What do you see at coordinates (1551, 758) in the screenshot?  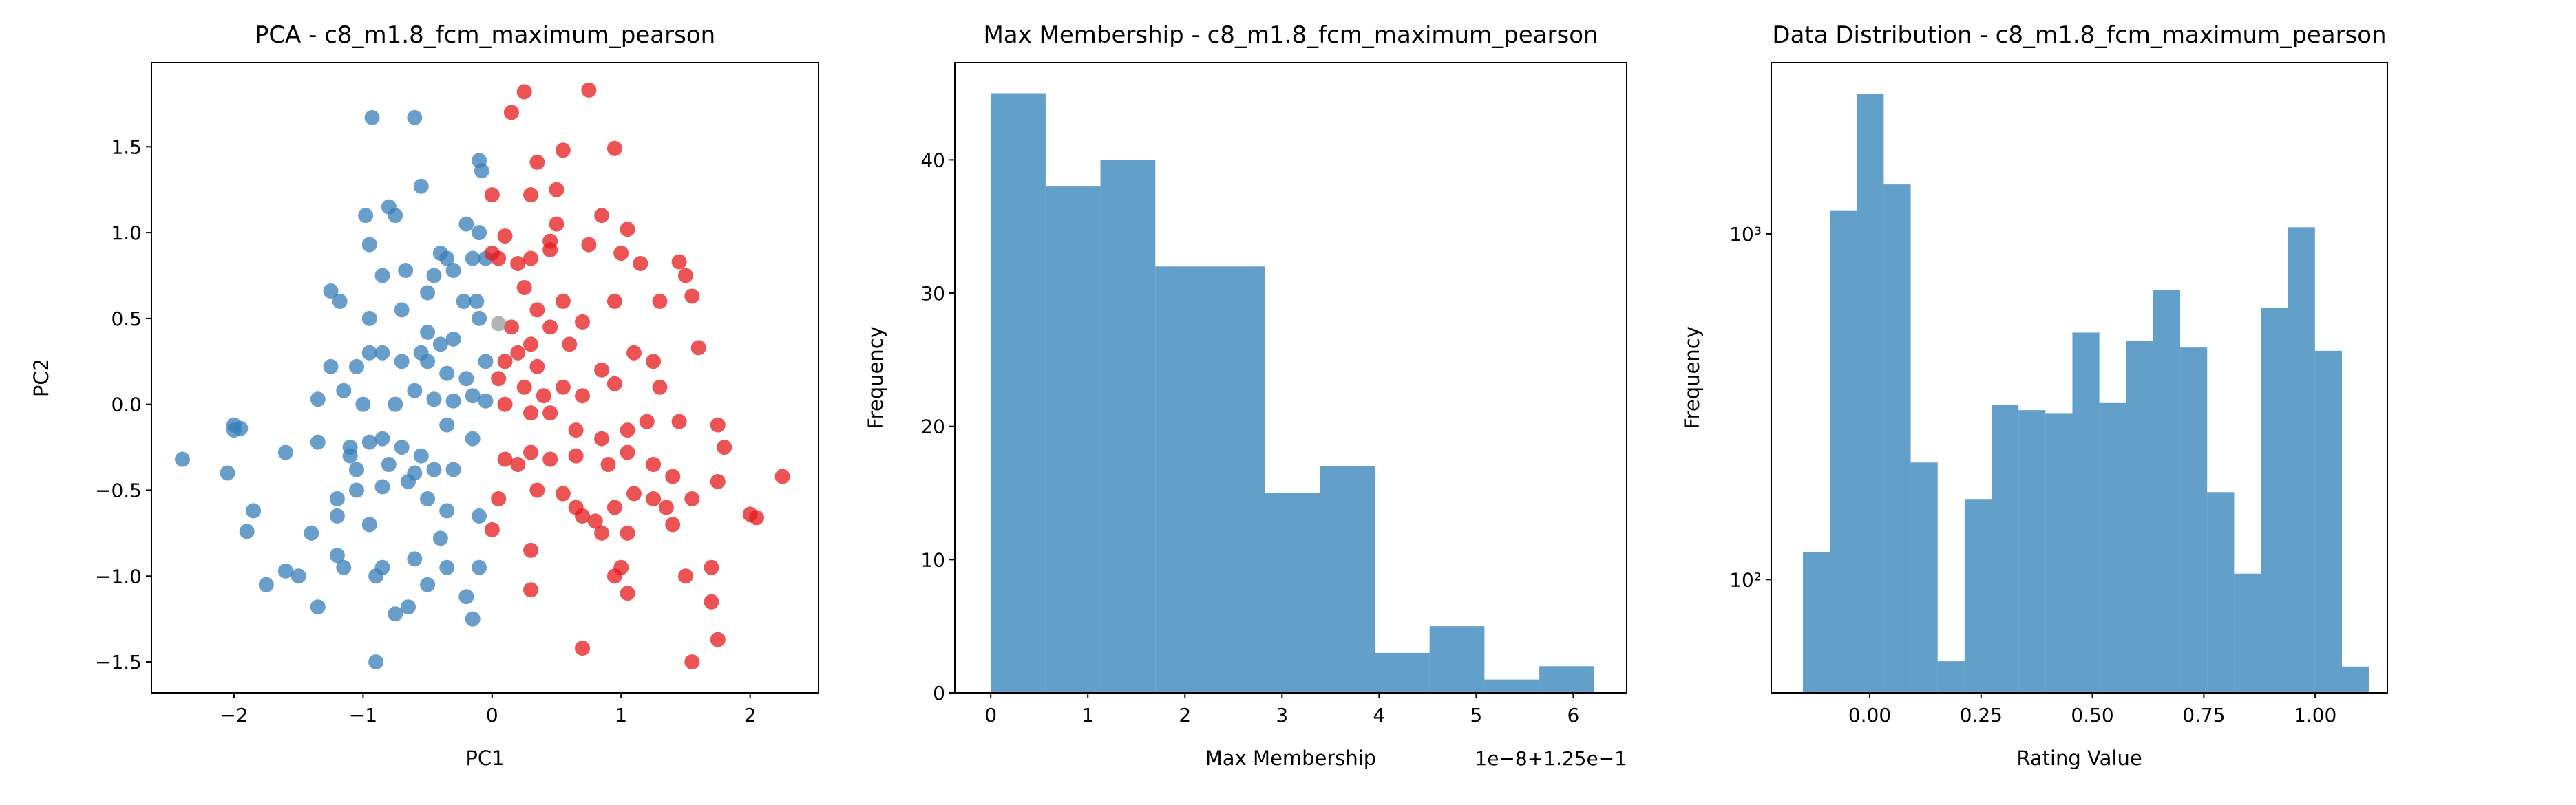 I see `x-offset-label: 1e−8+1.25e−1` at bounding box center [1551, 758].